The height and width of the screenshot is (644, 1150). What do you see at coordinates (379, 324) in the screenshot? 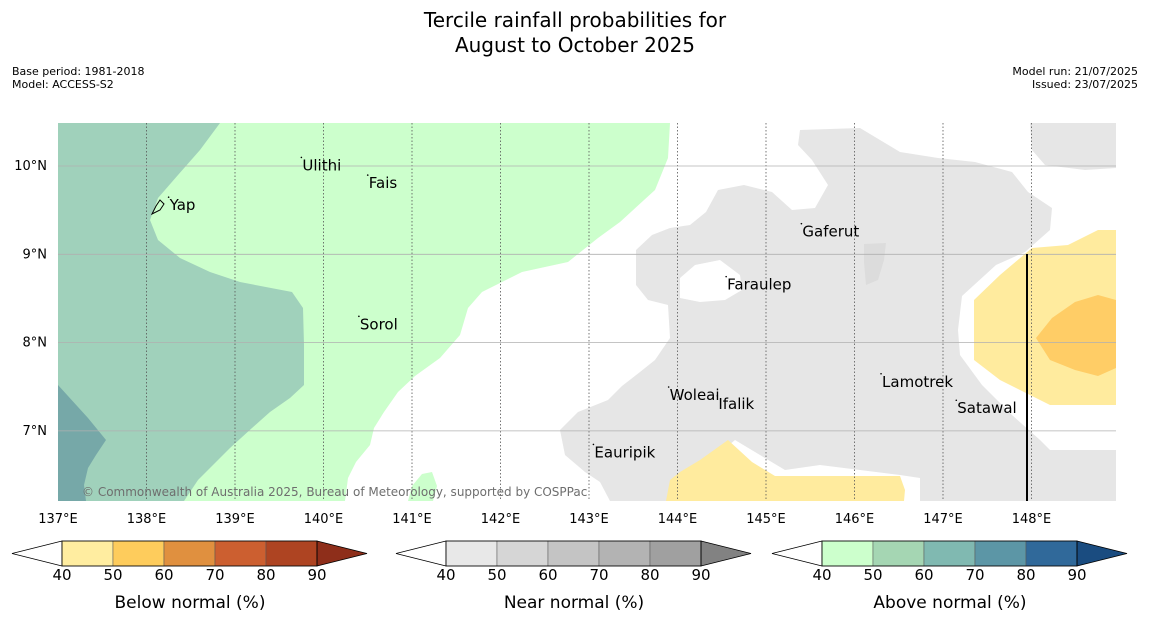
I see `place-label: Sorol` at bounding box center [379, 324].